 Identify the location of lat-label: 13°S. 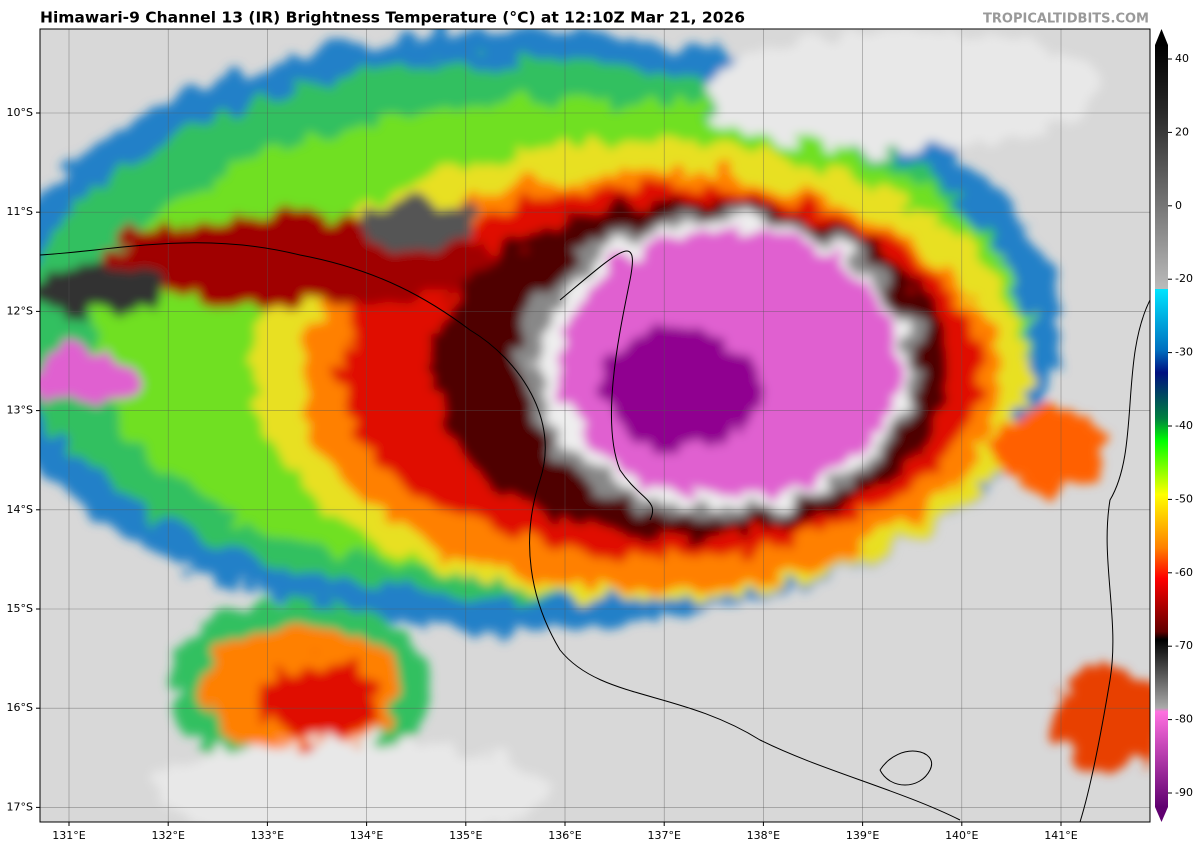
(20, 410).